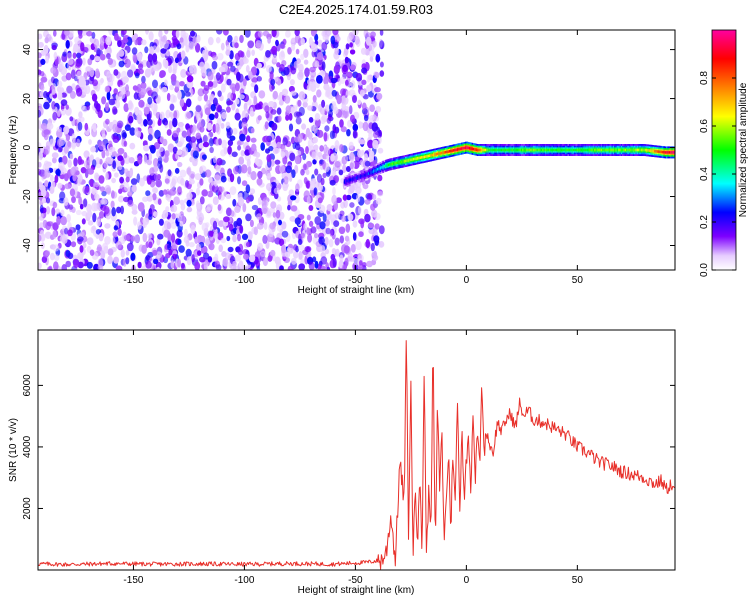 The height and width of the screenshot is (600, 750). Describe the element at coordinates (704, 270) in the screenshot. I see `colorbar-tick-label: 0.0` at that location.